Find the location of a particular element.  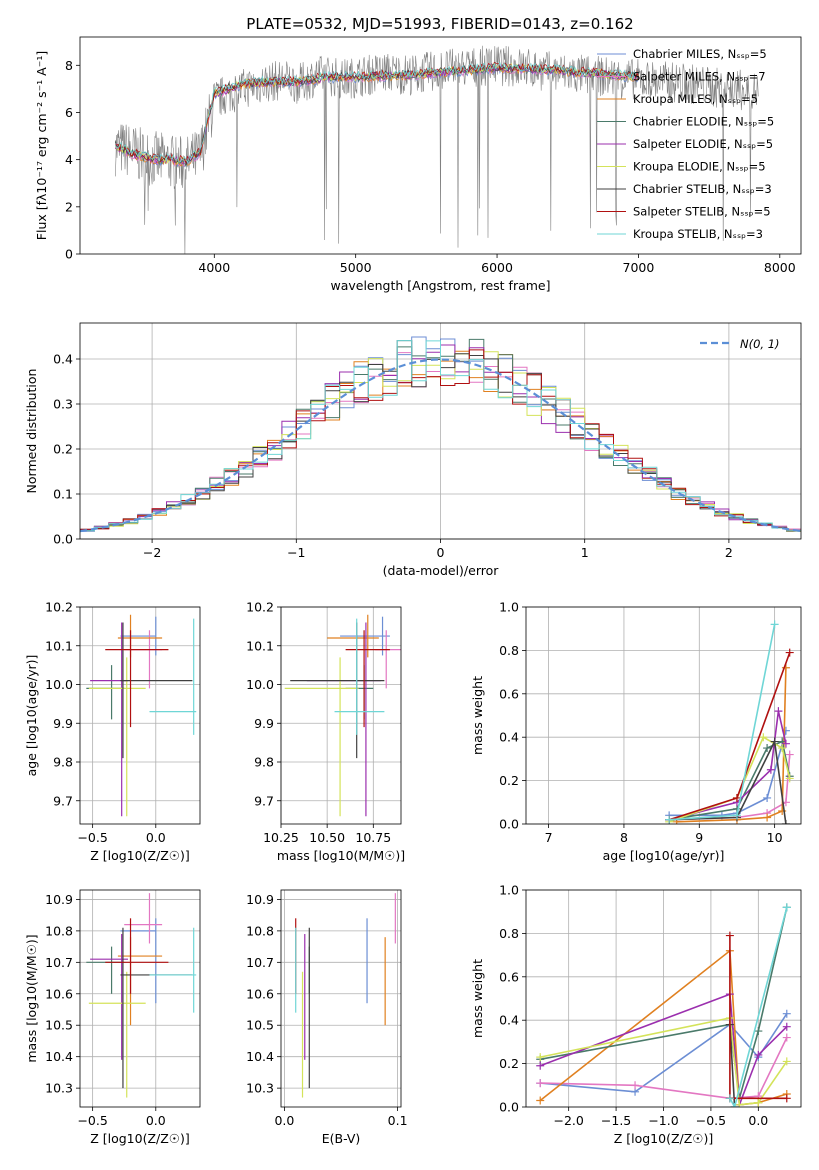

x-tick-label: 2 is located at coordinates (729, 552).